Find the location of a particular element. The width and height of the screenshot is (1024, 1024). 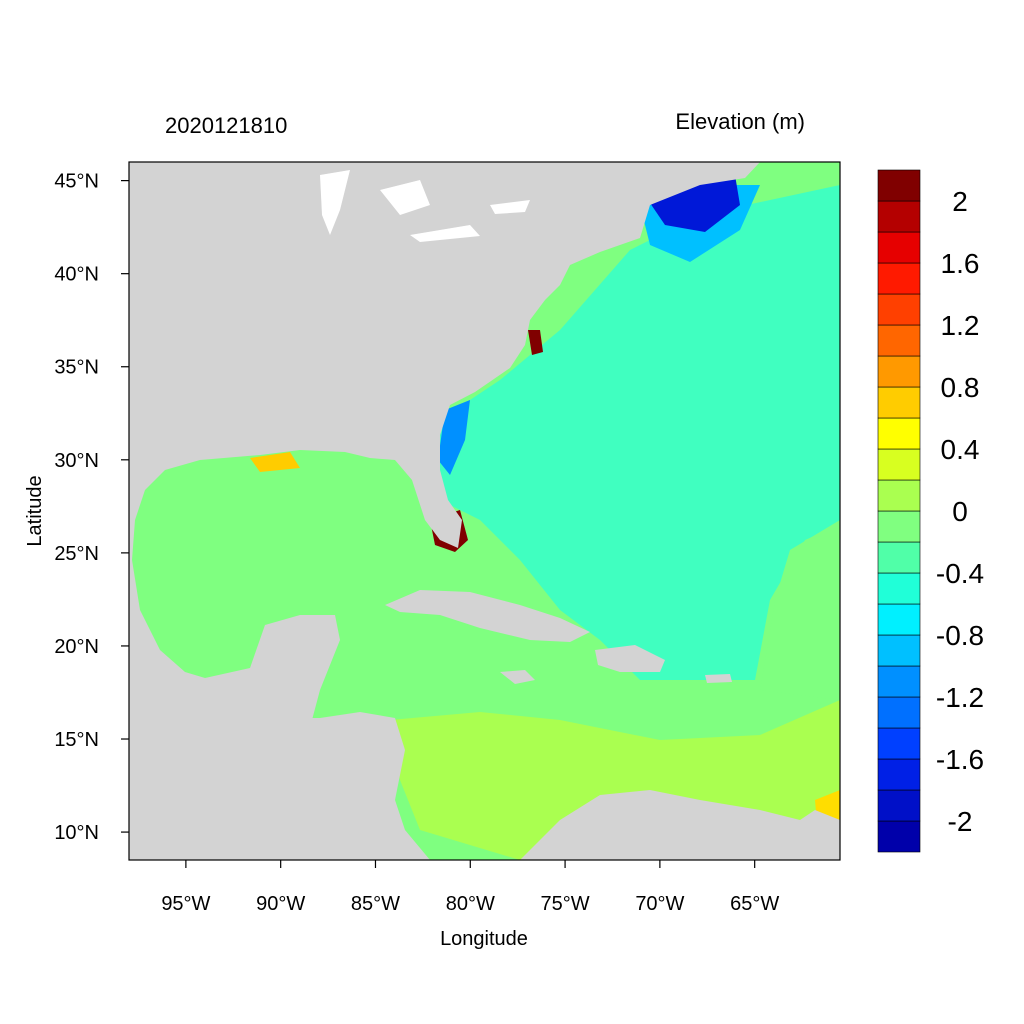

x-tick-label: 85°W is located at coordinates (375, 904).